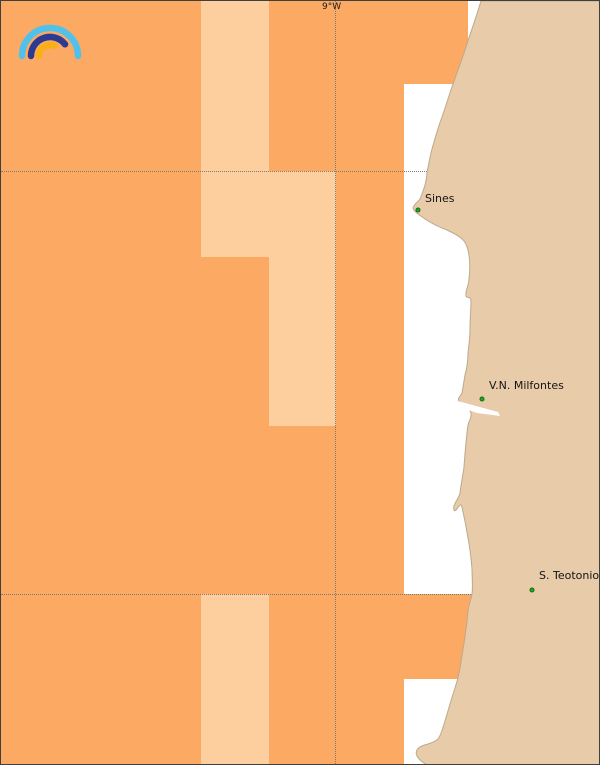 Image resolution: width=600 pixels, height=765 pixels. What do you see at coordinates (436, 42) in the screenshot?
I see `cell-strong-northeast` at bounding box center [436, 42].